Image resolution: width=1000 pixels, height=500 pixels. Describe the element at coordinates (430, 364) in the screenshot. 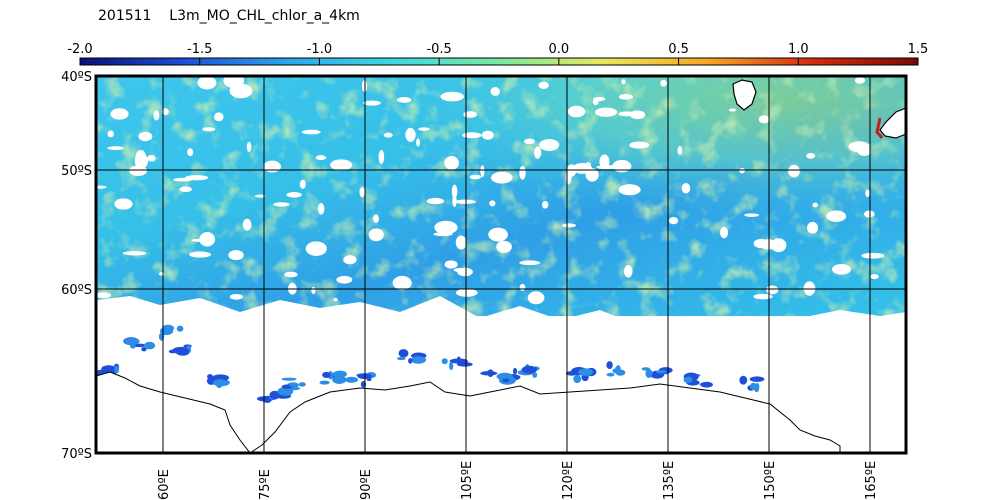

I see `coastal-chl-patches` at that location.